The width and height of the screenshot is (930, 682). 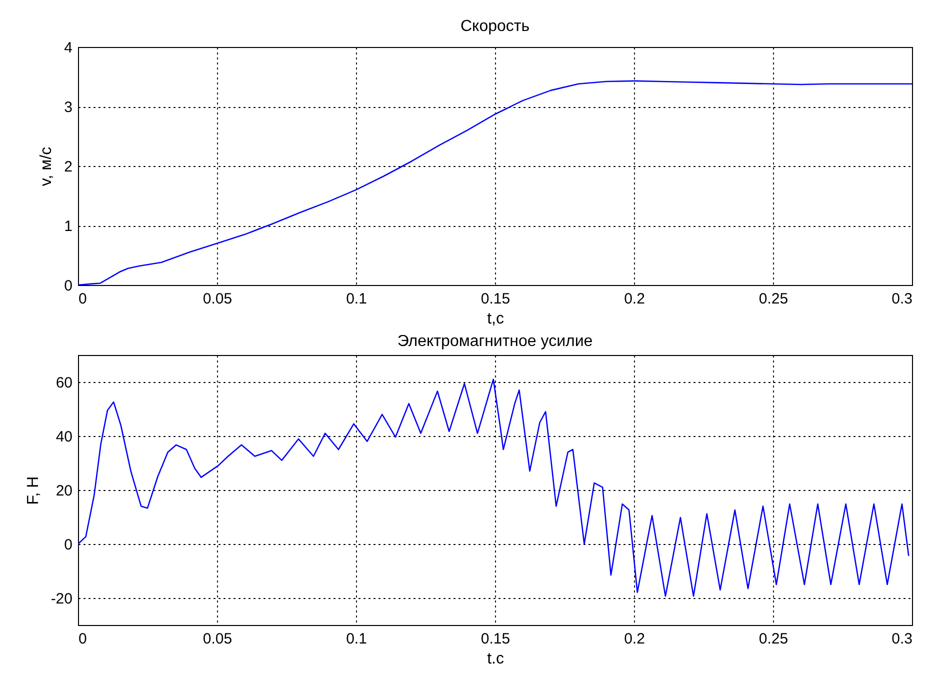 What do you see at coordinates (68, 48) in the screenshot?
I see `y-tick-label: 4` at bounding box center [68, 48].